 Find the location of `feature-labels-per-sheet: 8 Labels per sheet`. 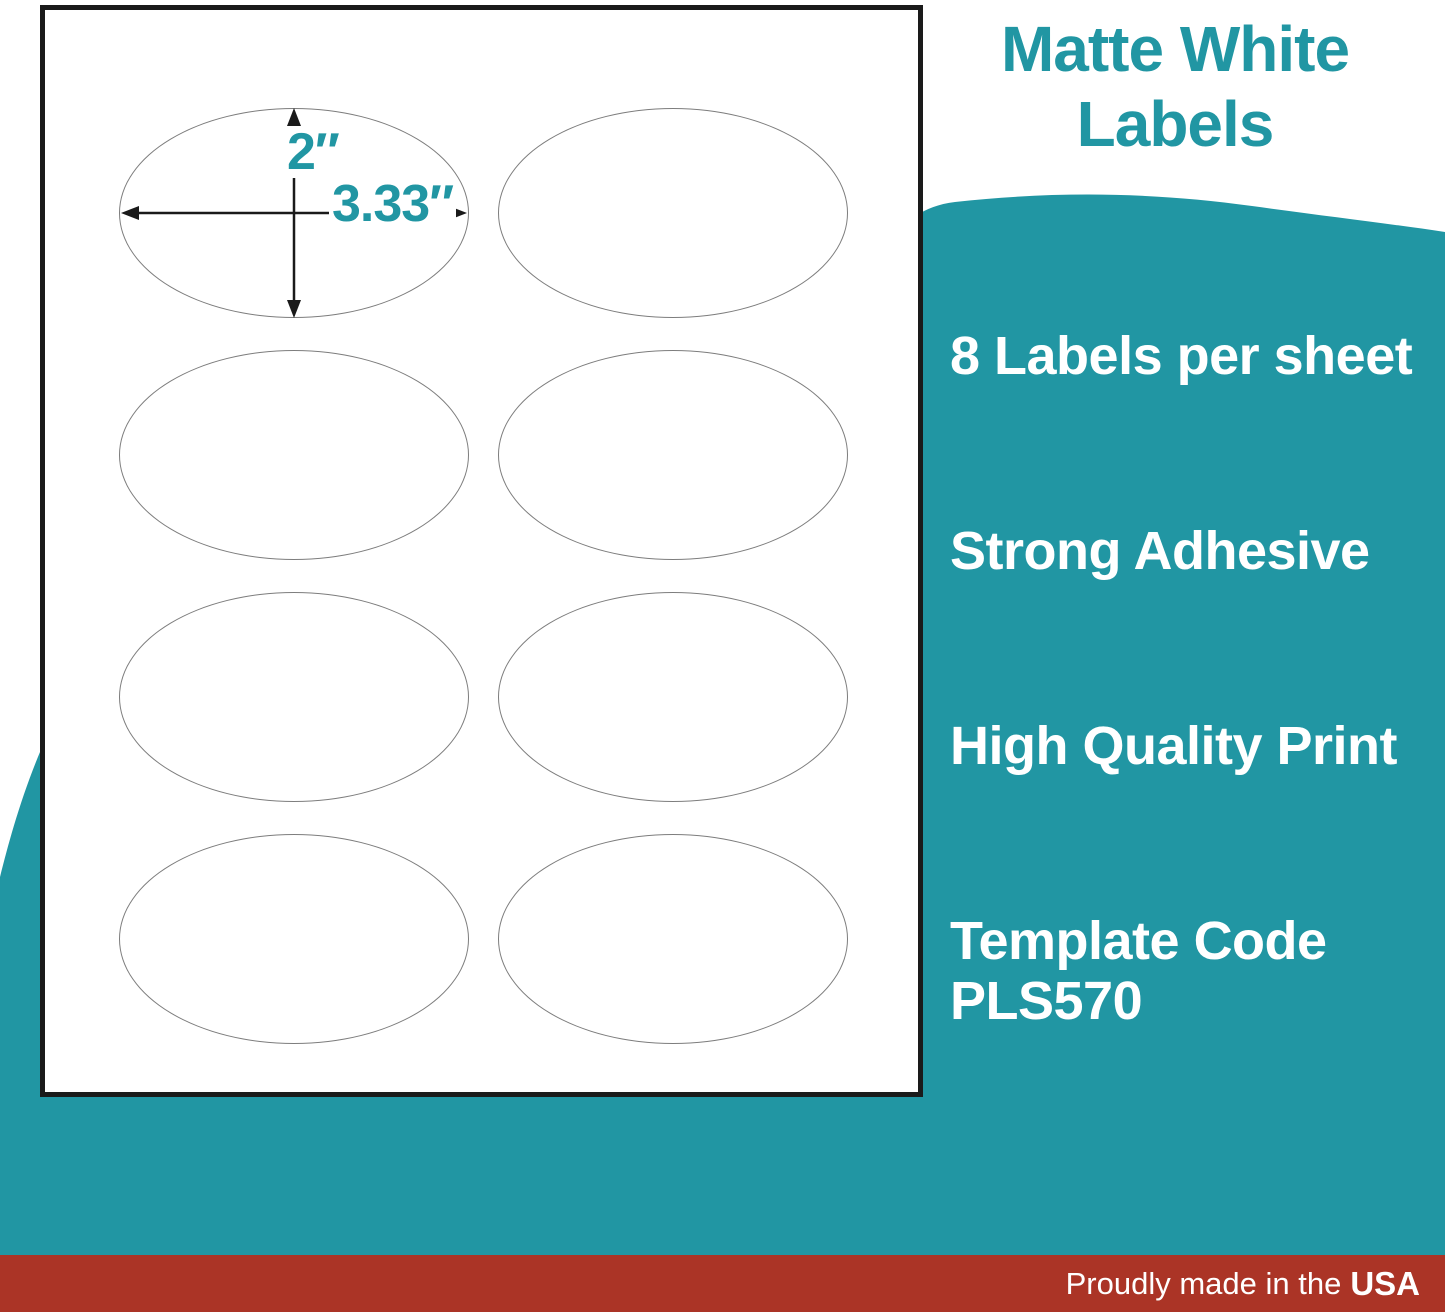

feature-labels-per-sheet: 8 Labels per sheet is located at coordinates (1181, 356).